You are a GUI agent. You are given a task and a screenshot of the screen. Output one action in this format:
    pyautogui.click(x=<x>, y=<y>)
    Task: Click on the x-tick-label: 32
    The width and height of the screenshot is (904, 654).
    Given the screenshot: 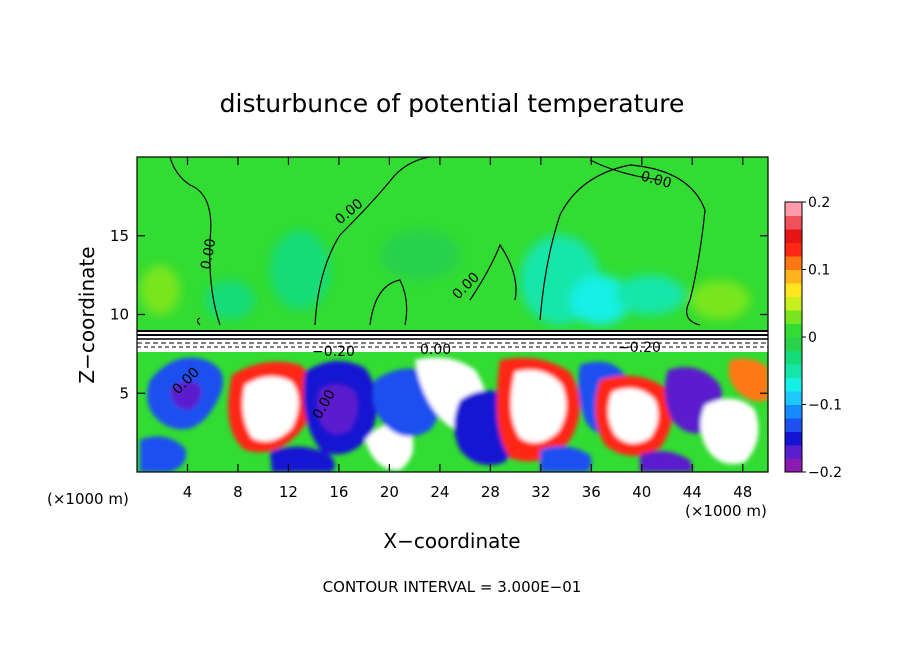 What is the action you would take?
    pyautogui.click(x=540, y=492)
    